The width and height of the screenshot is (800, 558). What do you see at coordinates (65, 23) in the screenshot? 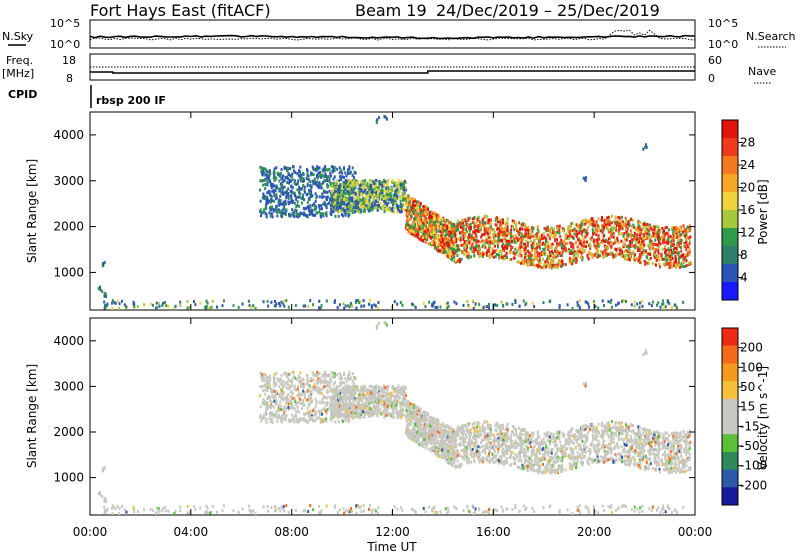
I see `noise-left-tick-top: 10^5` at bounding box center [65, 23].